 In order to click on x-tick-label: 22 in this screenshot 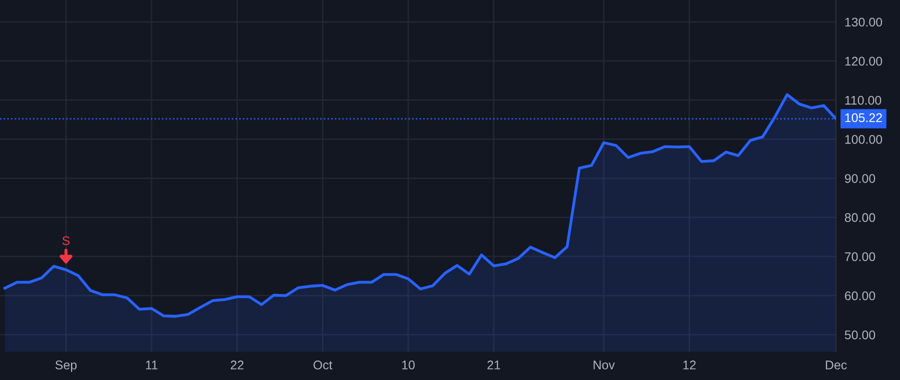, I will do `click(237, 365)`.